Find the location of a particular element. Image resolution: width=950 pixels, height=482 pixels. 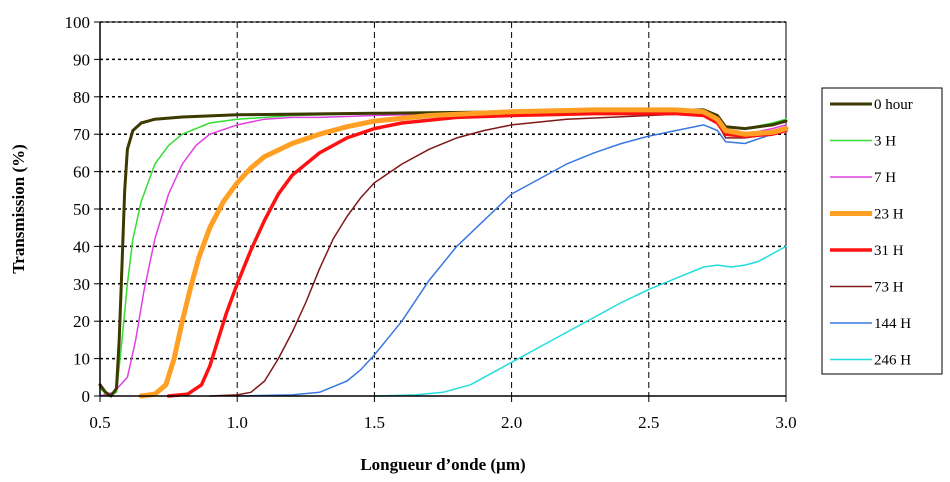

x-tick-label: 2.5 is located at coordinates (648, 422).